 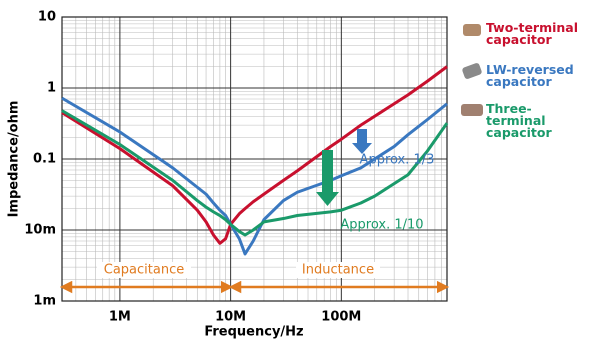 What do you see at coordinates (51, 88) in the screenshot?
I see `y-tick-label: 1` at bounding box center [51, 88].